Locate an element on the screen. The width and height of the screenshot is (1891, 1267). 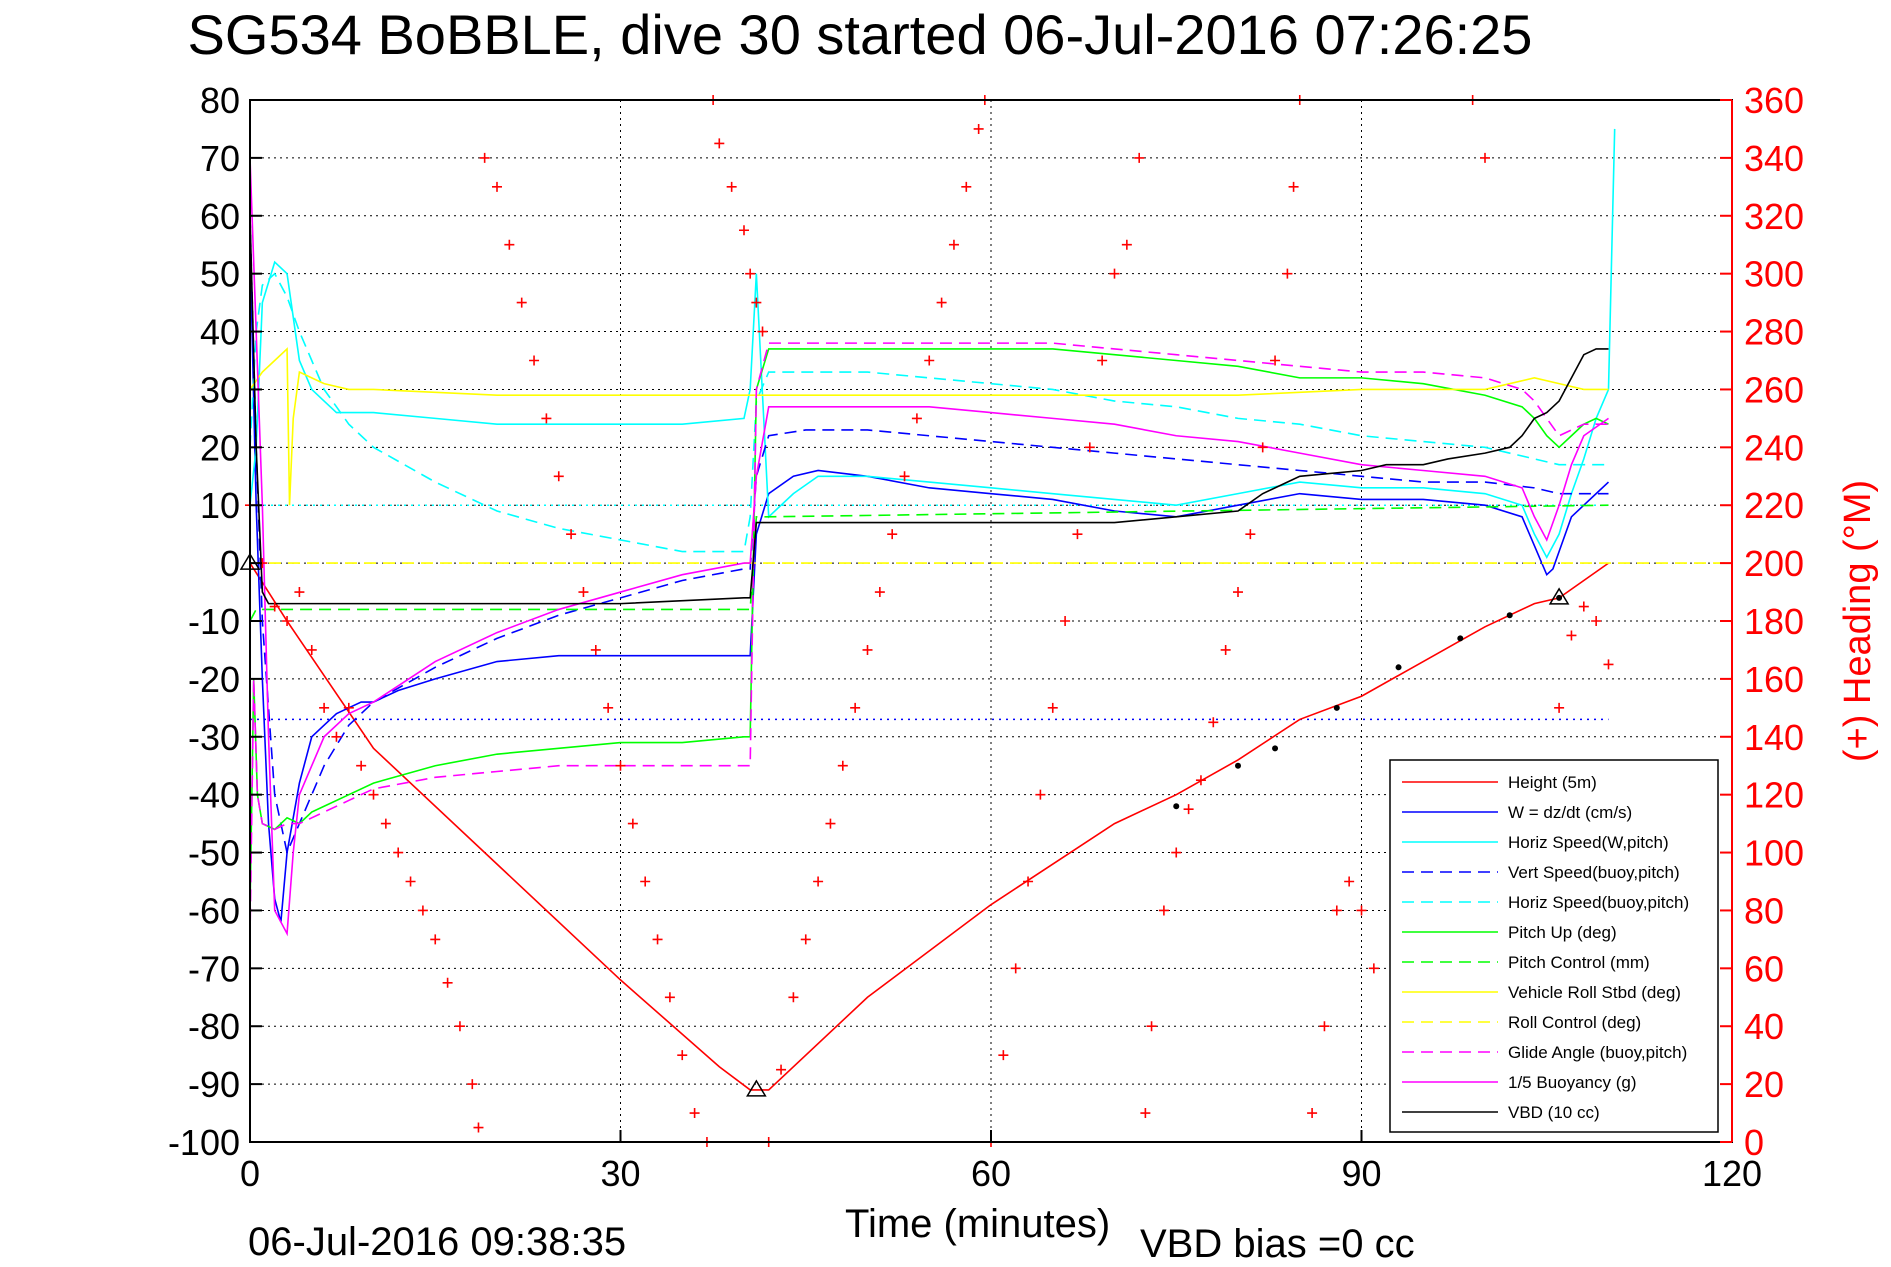
y-right-tick-label: 100 is located at coordinates (1774, 853).